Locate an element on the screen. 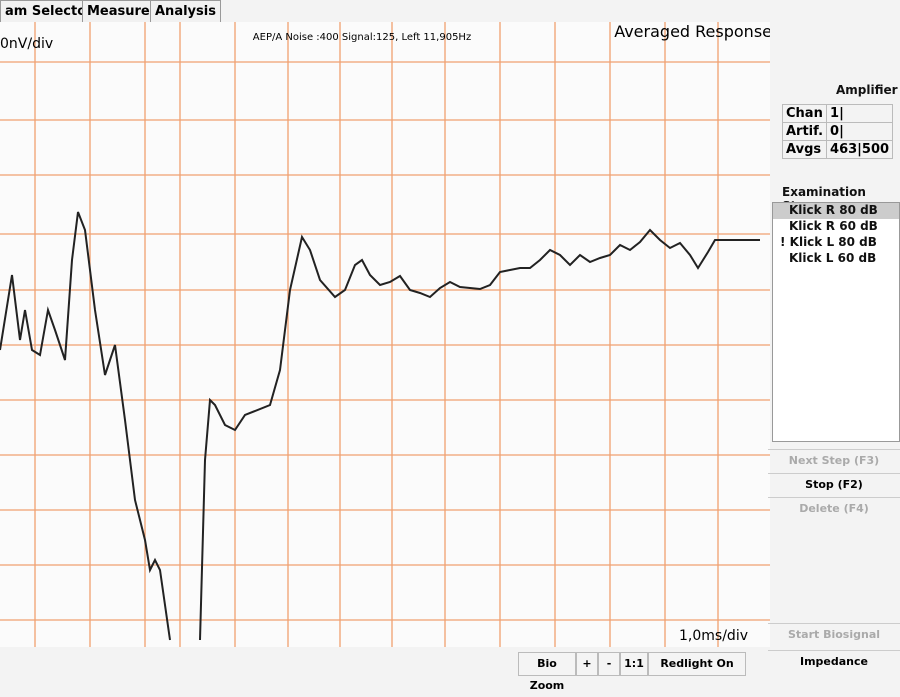 The height and width of the screenshot is (697, 900). amplifier-table: Chan 1| Artif. 0| Avgs 463|500 is located at coordinates (837, 131).